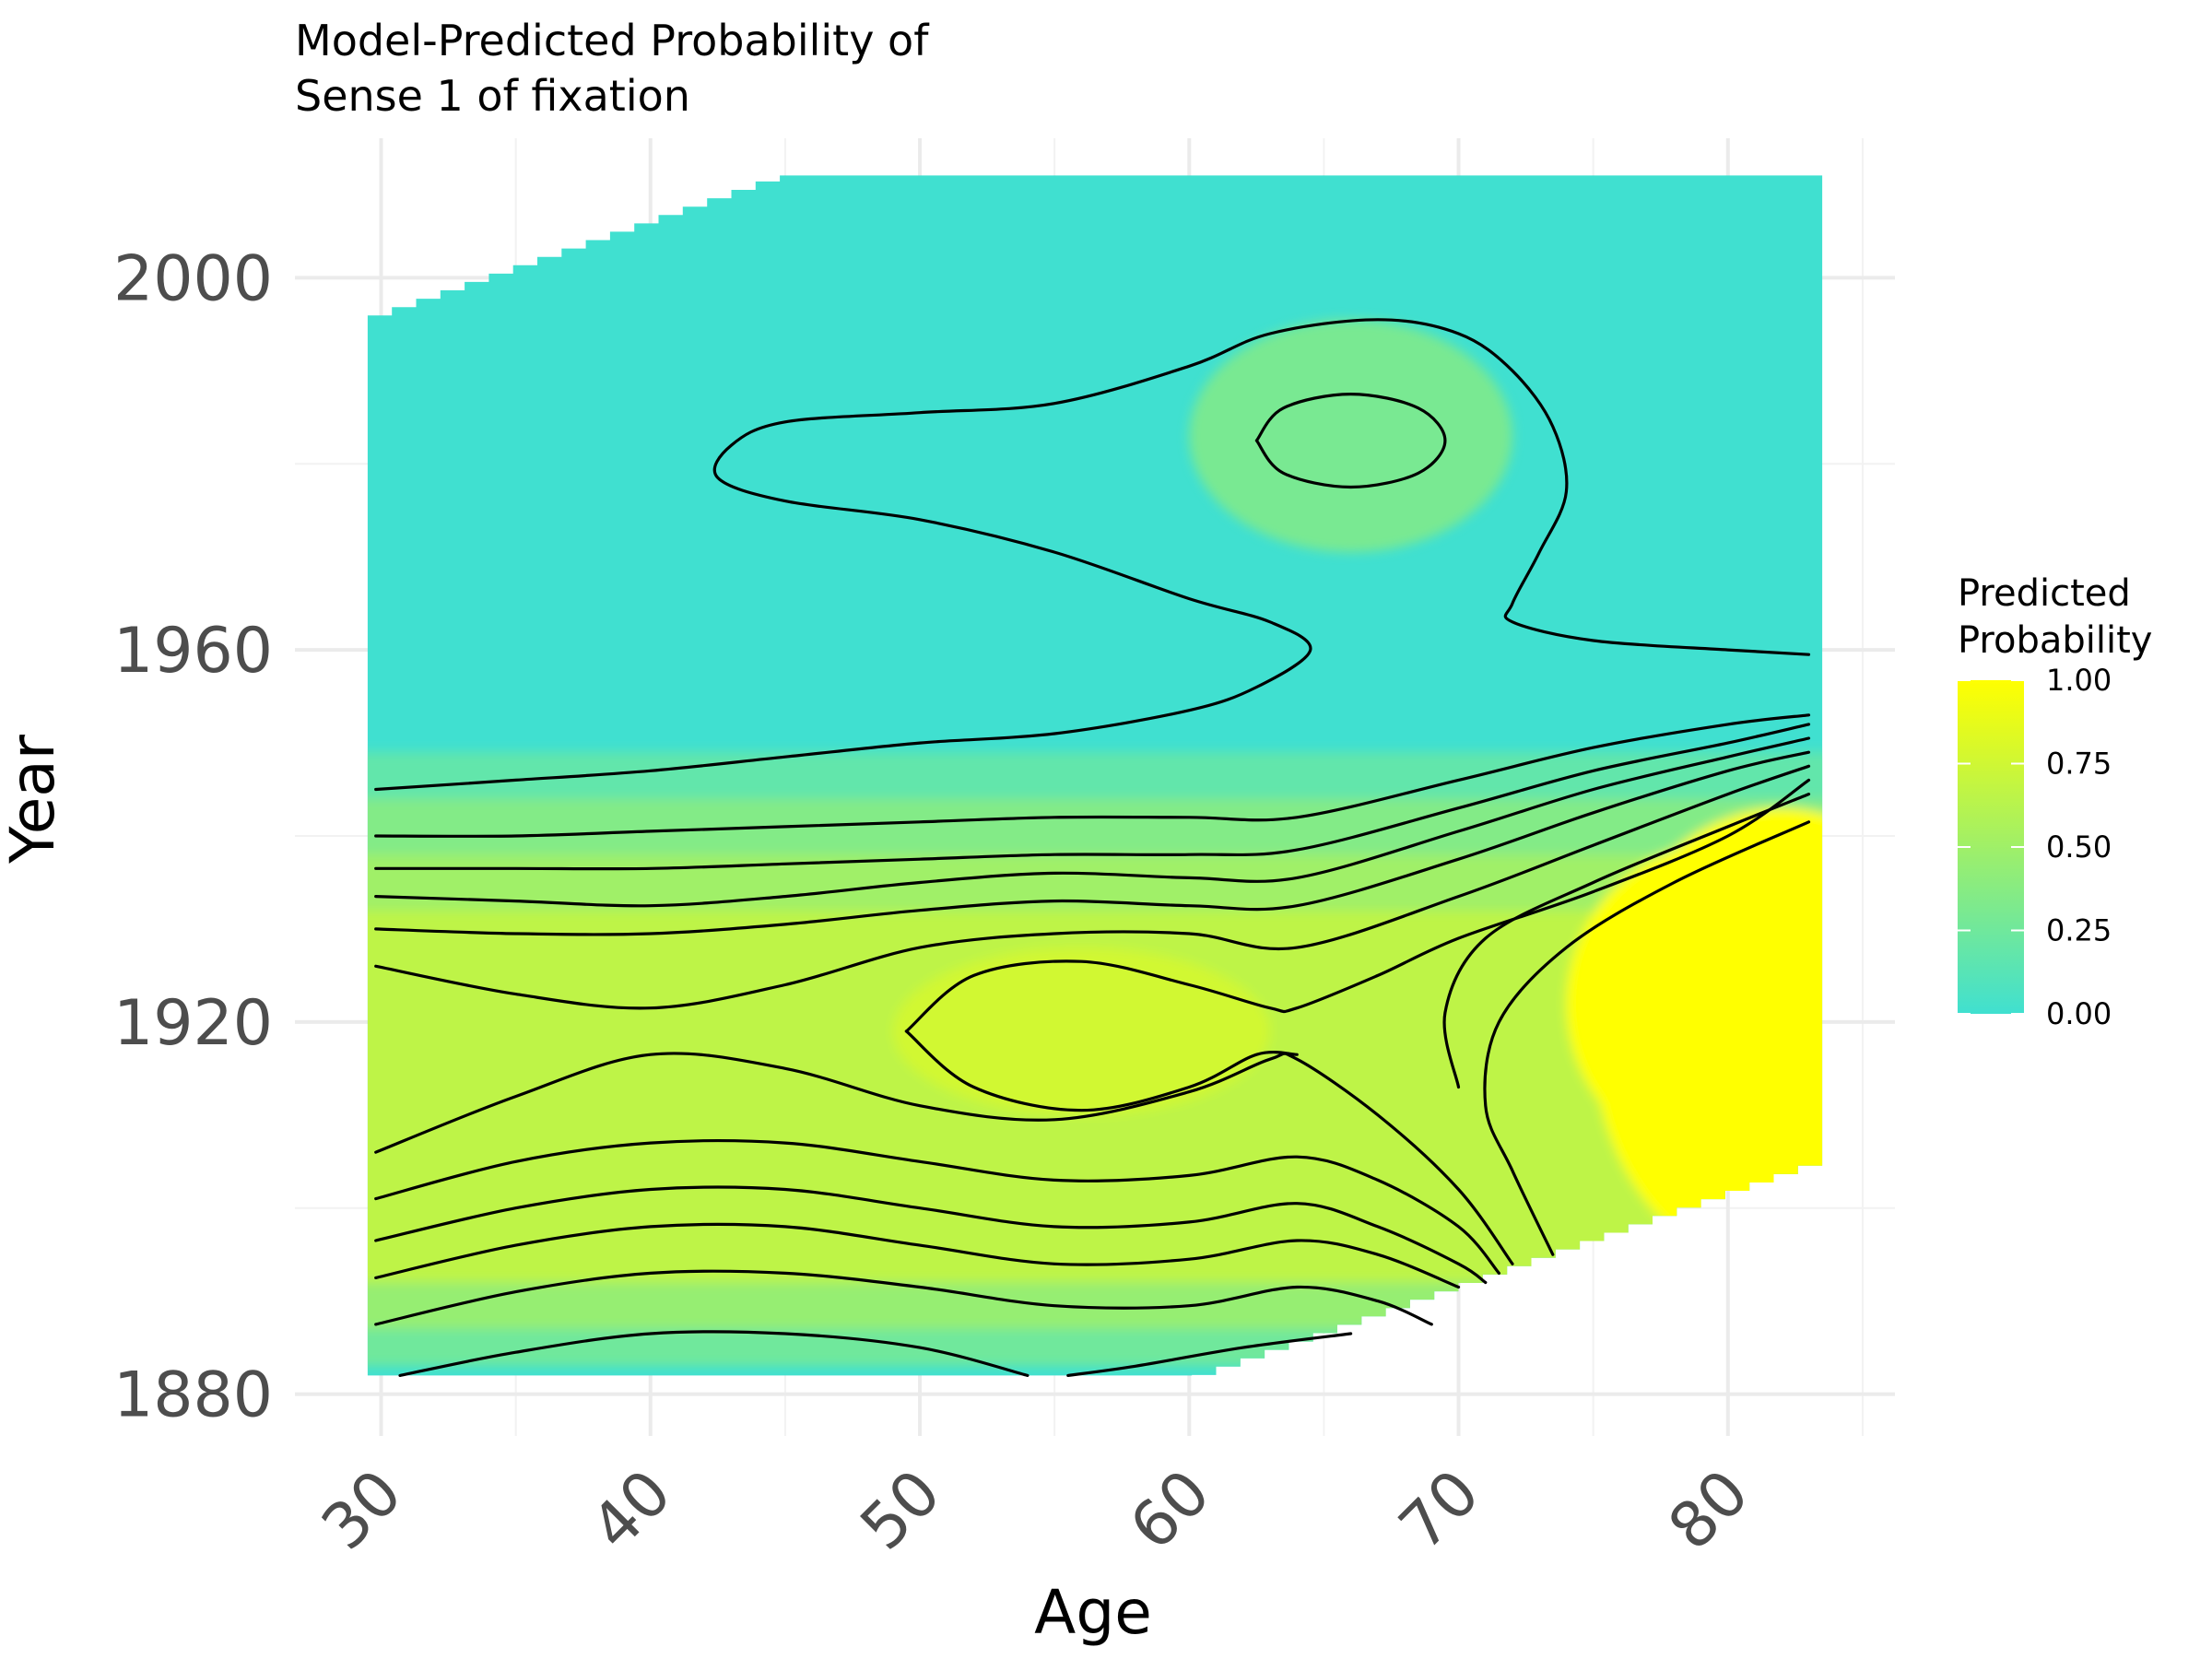  I want to click on legend-tick-label-4: 1.00, so click(2079, 680).